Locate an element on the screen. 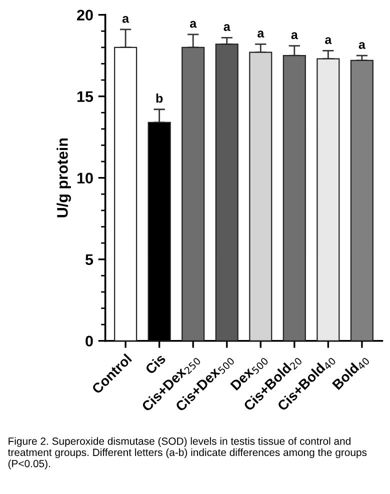 Image resolution: width=390 pixels, height=494 pixels. y-tick-label: 5 is located at coordinates (89, 260).